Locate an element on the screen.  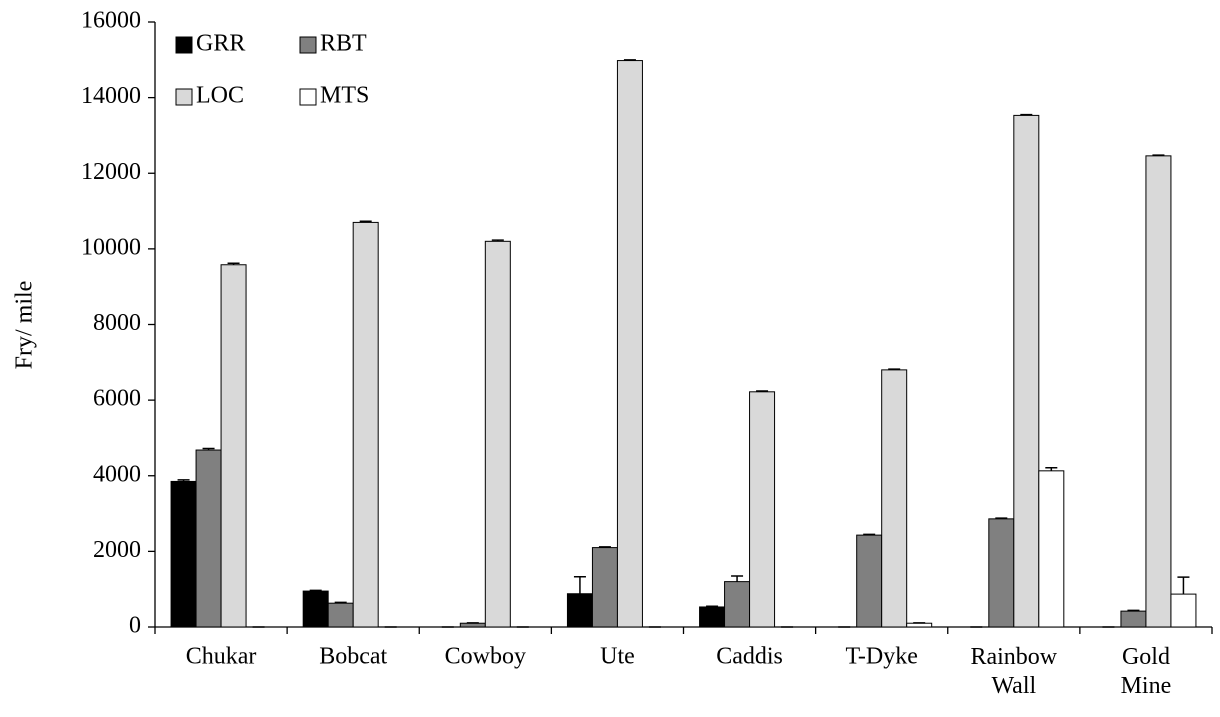
legend-label: GRR is located at coordinates (220, 44).